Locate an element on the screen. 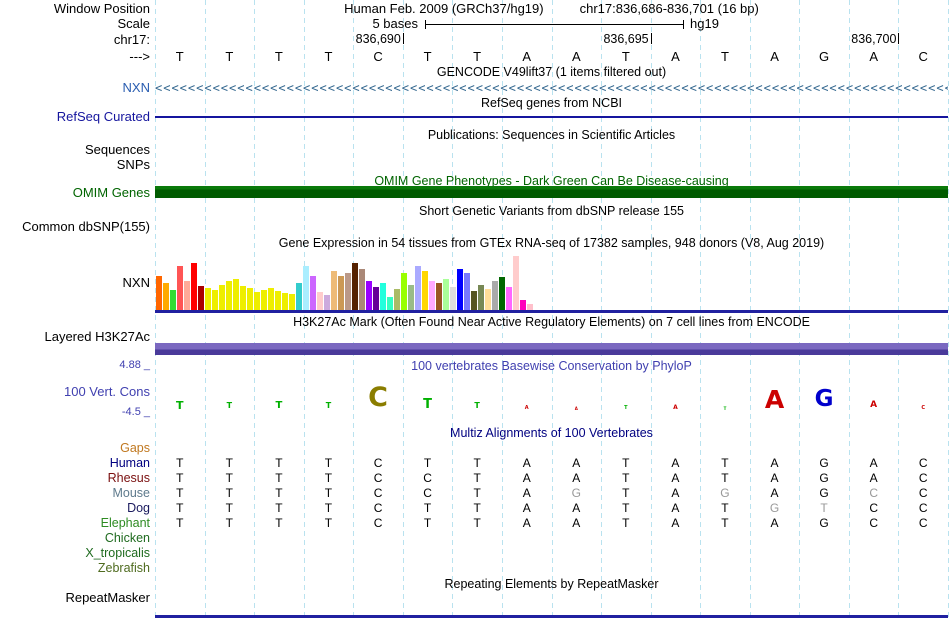  multiz-row-x_tropicalis: X_tropicalis is located at coordinates (474, 552).